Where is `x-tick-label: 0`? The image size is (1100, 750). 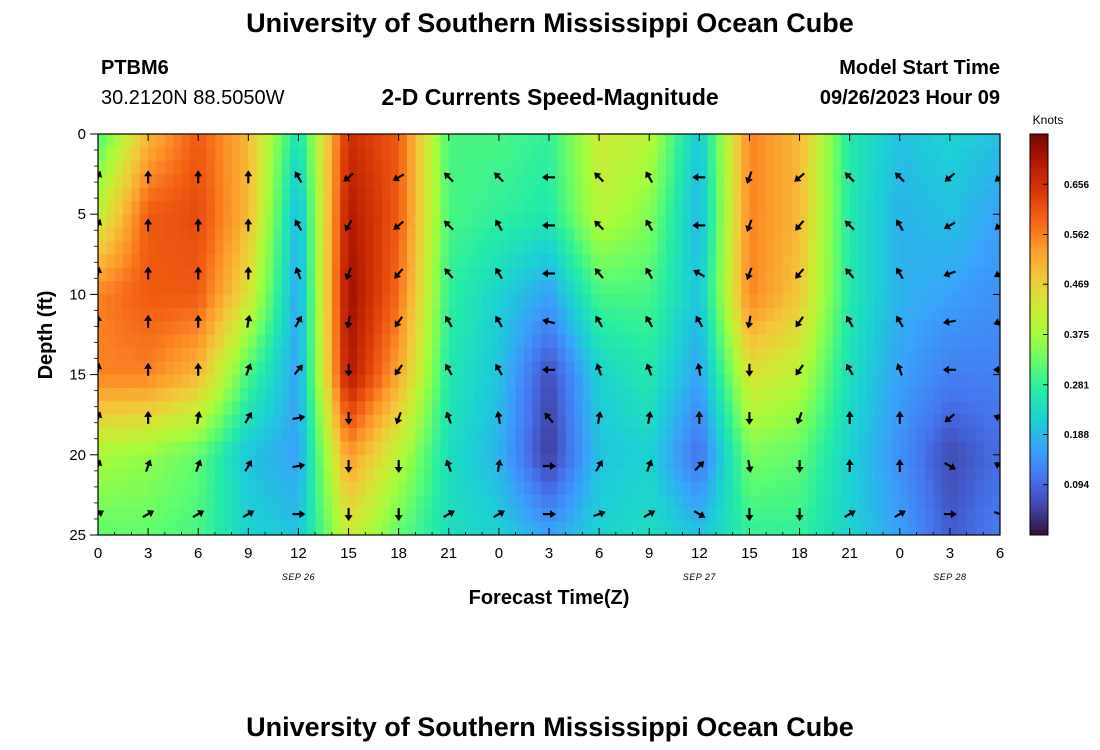 x-tick-label: 0 is located at coordinates (900, 553).